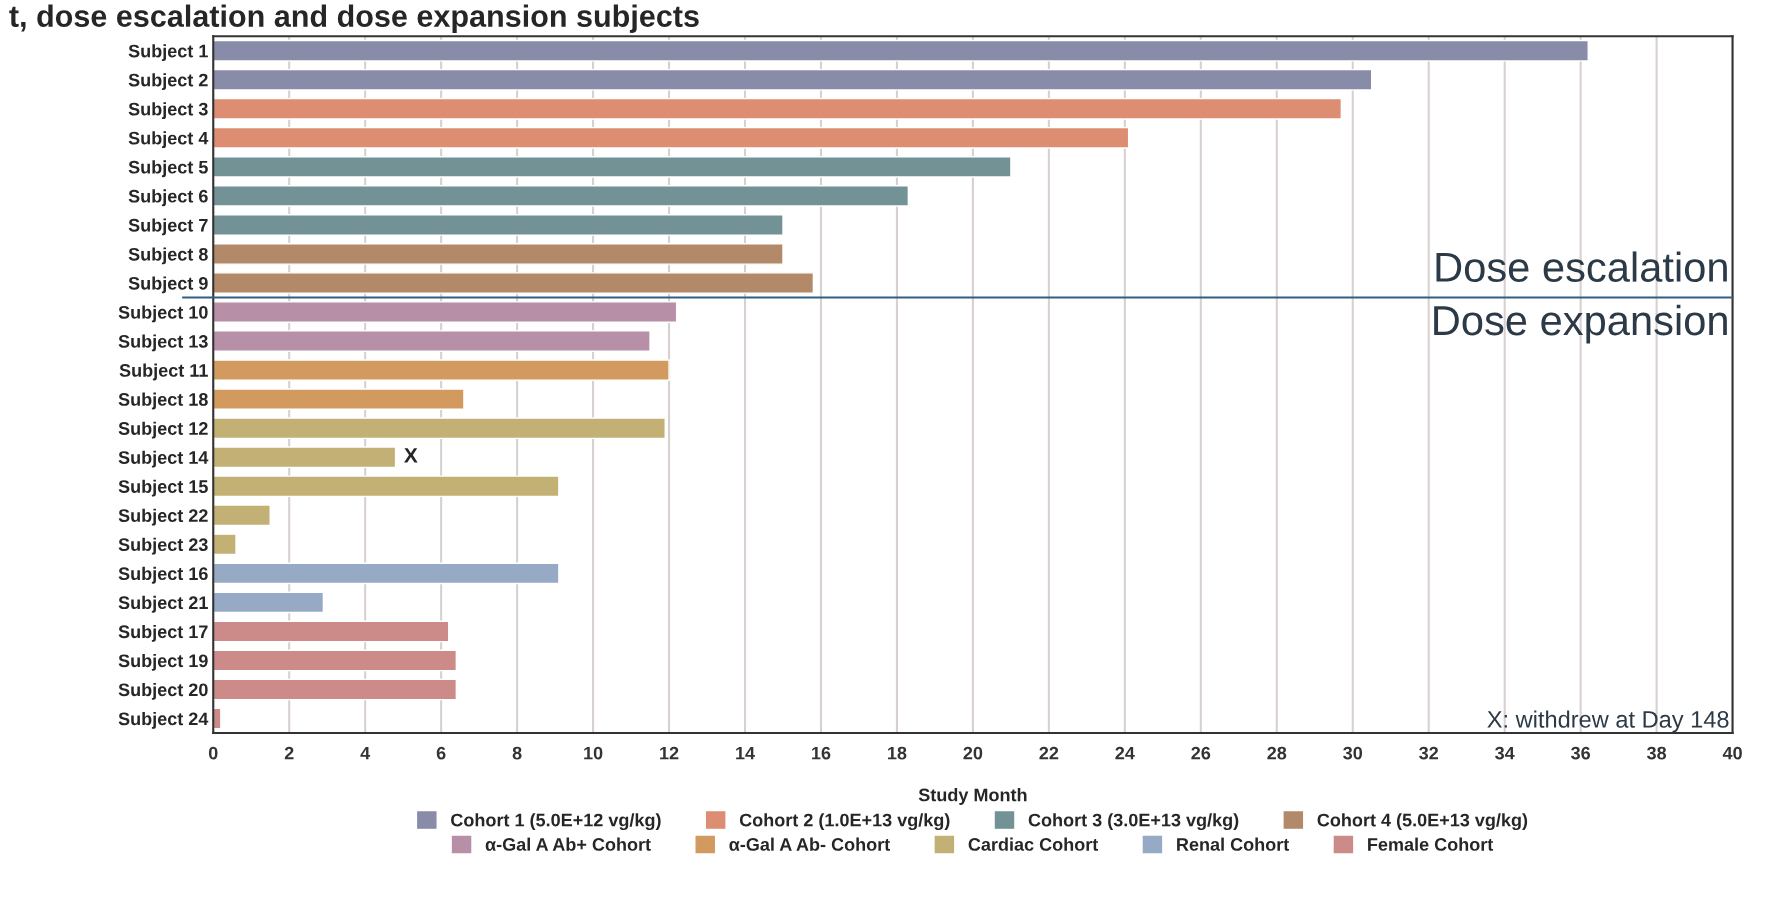 This screenshot has width=1777, height=905. What do you see at coordinates (1353, 753) in the screenshot?
I see `x-tick-label: 30` at bounding box center [1353, 753].